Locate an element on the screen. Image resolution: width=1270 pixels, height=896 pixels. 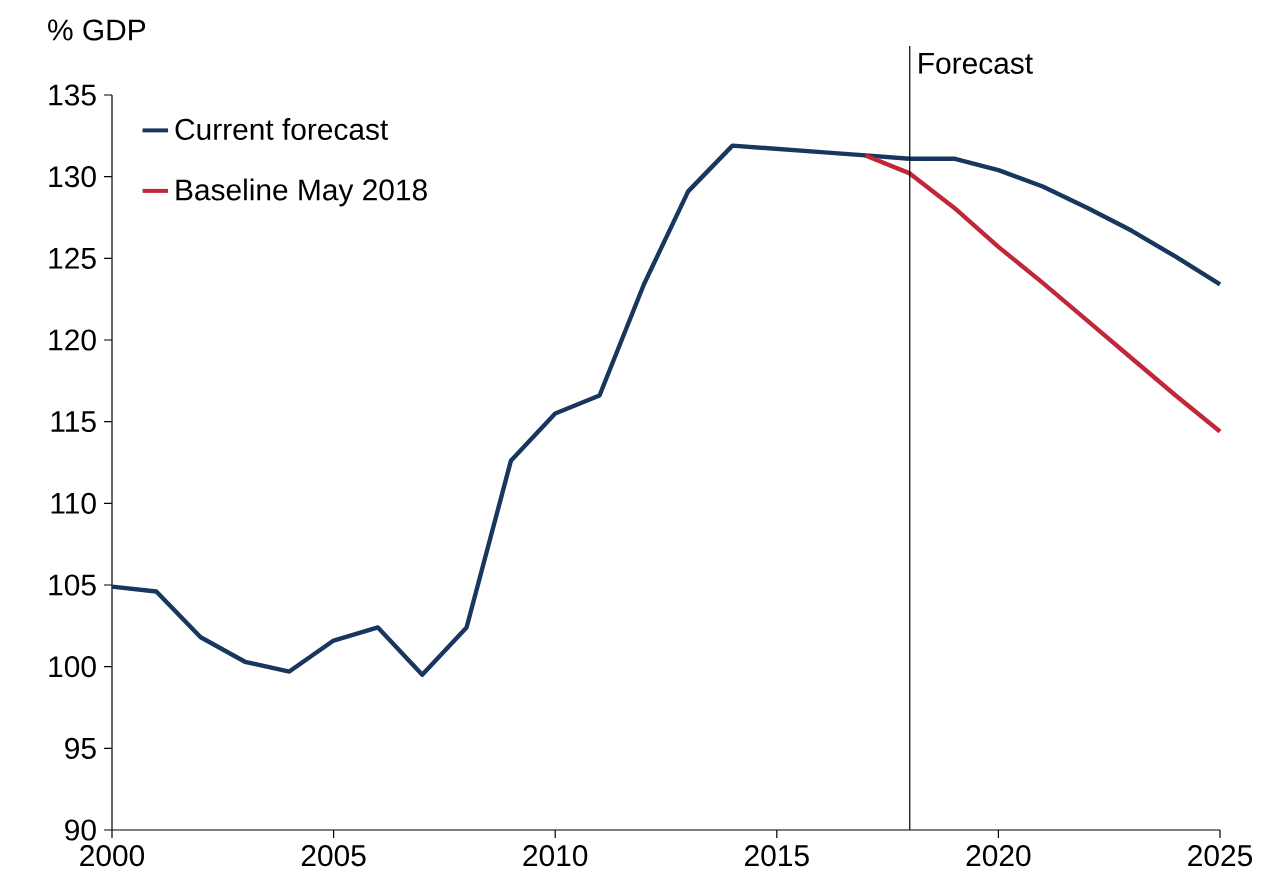
x-tick-label: 2000 is located at coordinates (112, 856).